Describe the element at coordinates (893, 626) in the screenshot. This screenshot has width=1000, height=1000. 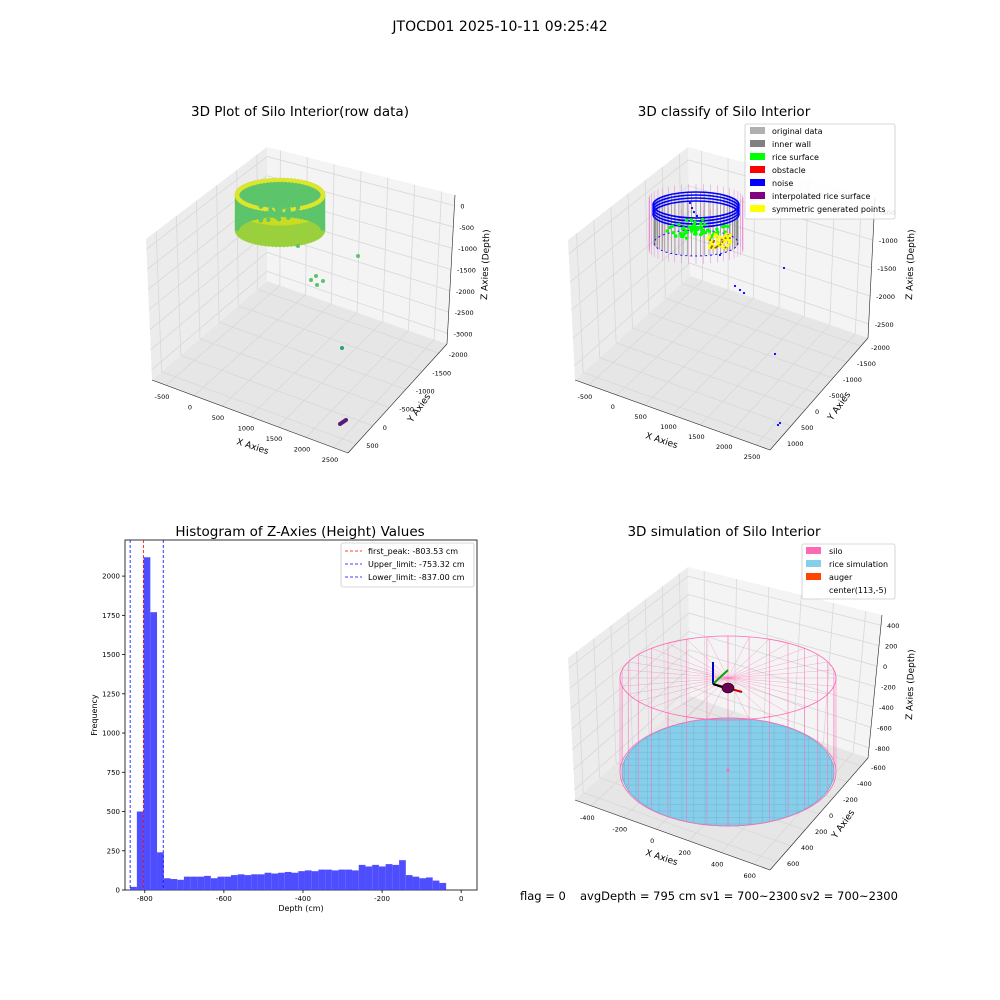
I see `z-tick-label: 400` at that location.